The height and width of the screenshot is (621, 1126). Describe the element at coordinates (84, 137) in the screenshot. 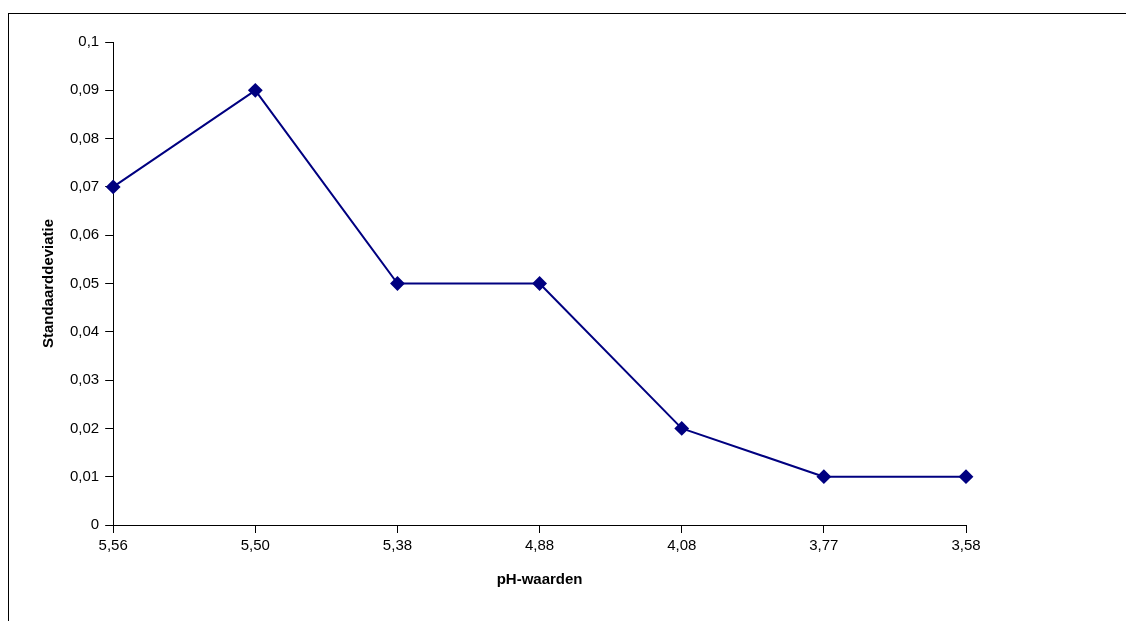

I see `y-tick-label: 0,08` at that location.